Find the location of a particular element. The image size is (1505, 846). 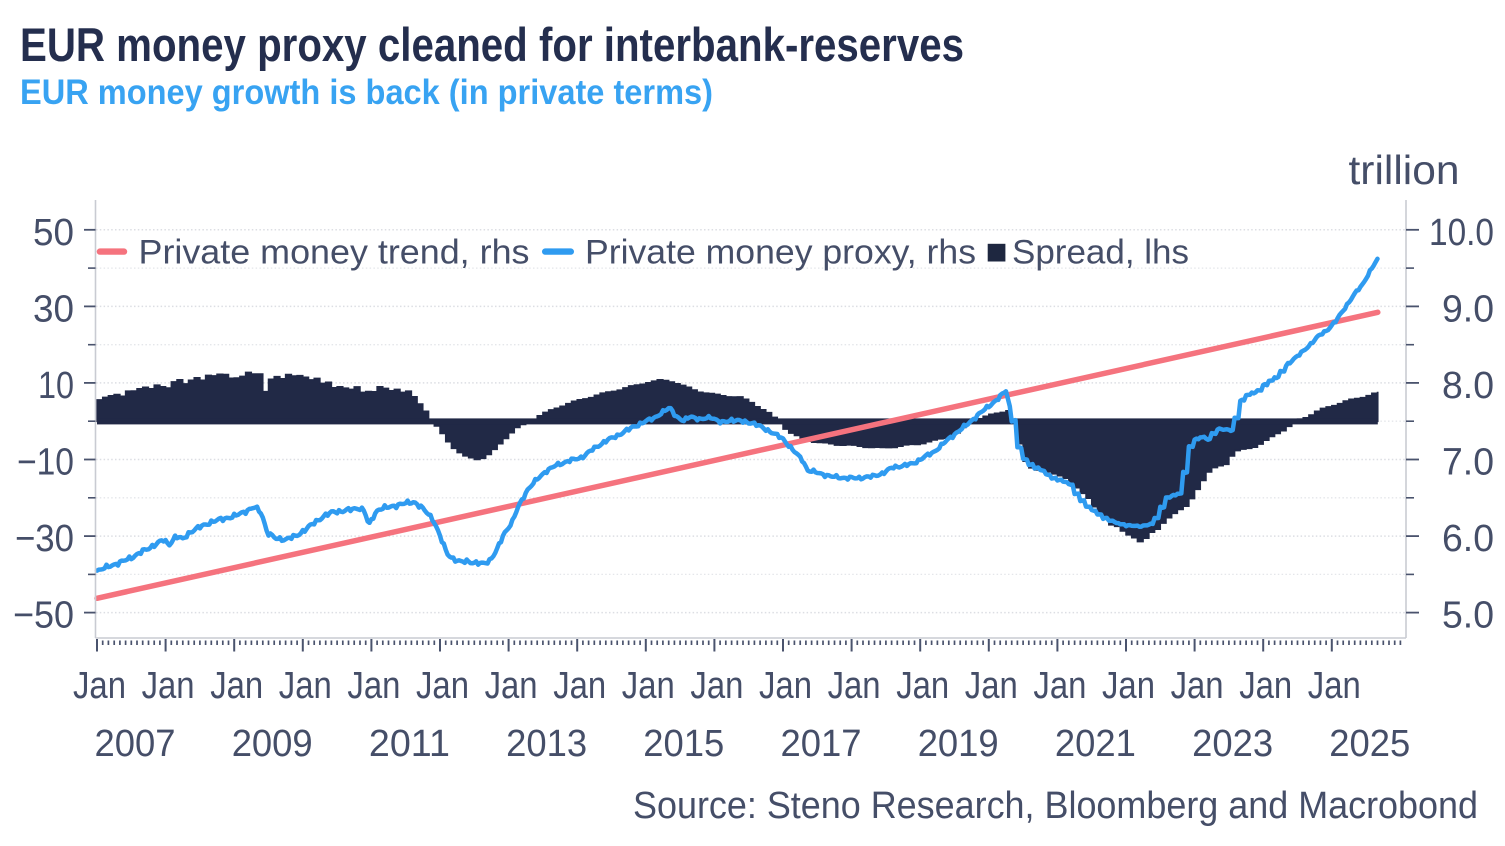

svg-text: Spread, lhs is located at coordinates (1100, 253).